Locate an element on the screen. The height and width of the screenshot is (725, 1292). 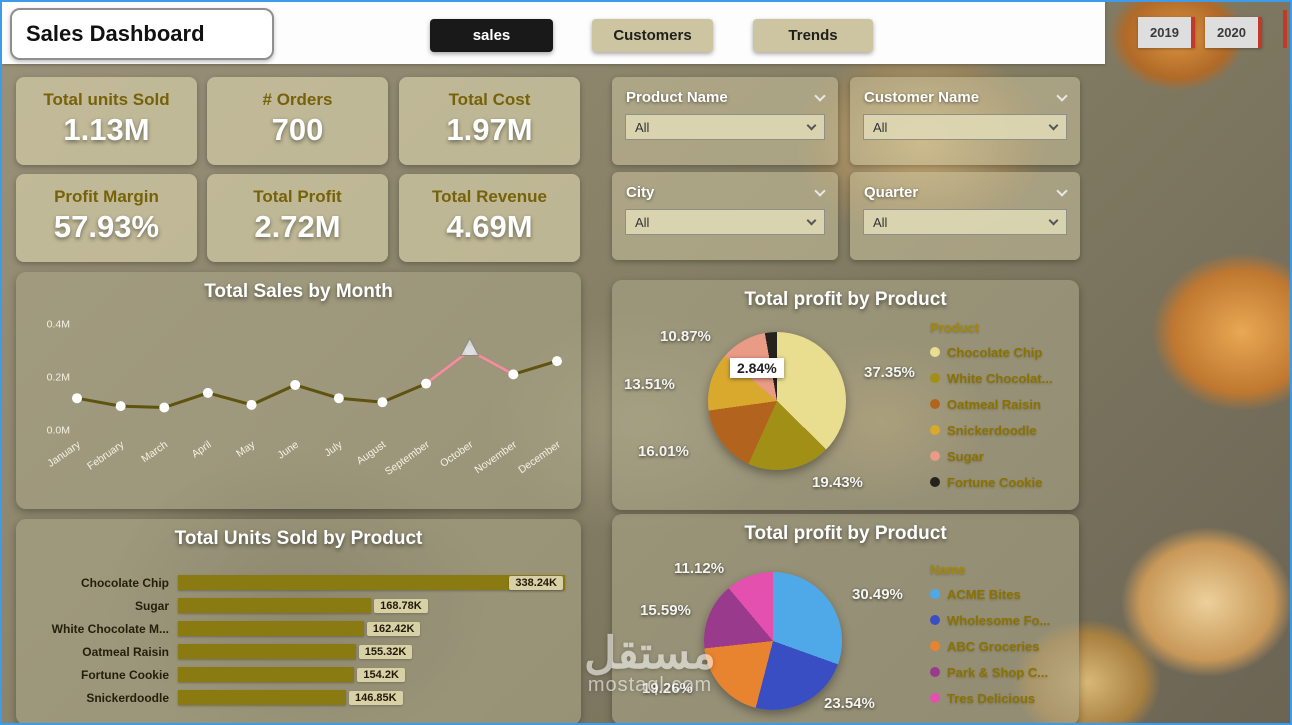
kpi-profit-margin: Profit Margin 57.93% is located at coordinates (106, 218).